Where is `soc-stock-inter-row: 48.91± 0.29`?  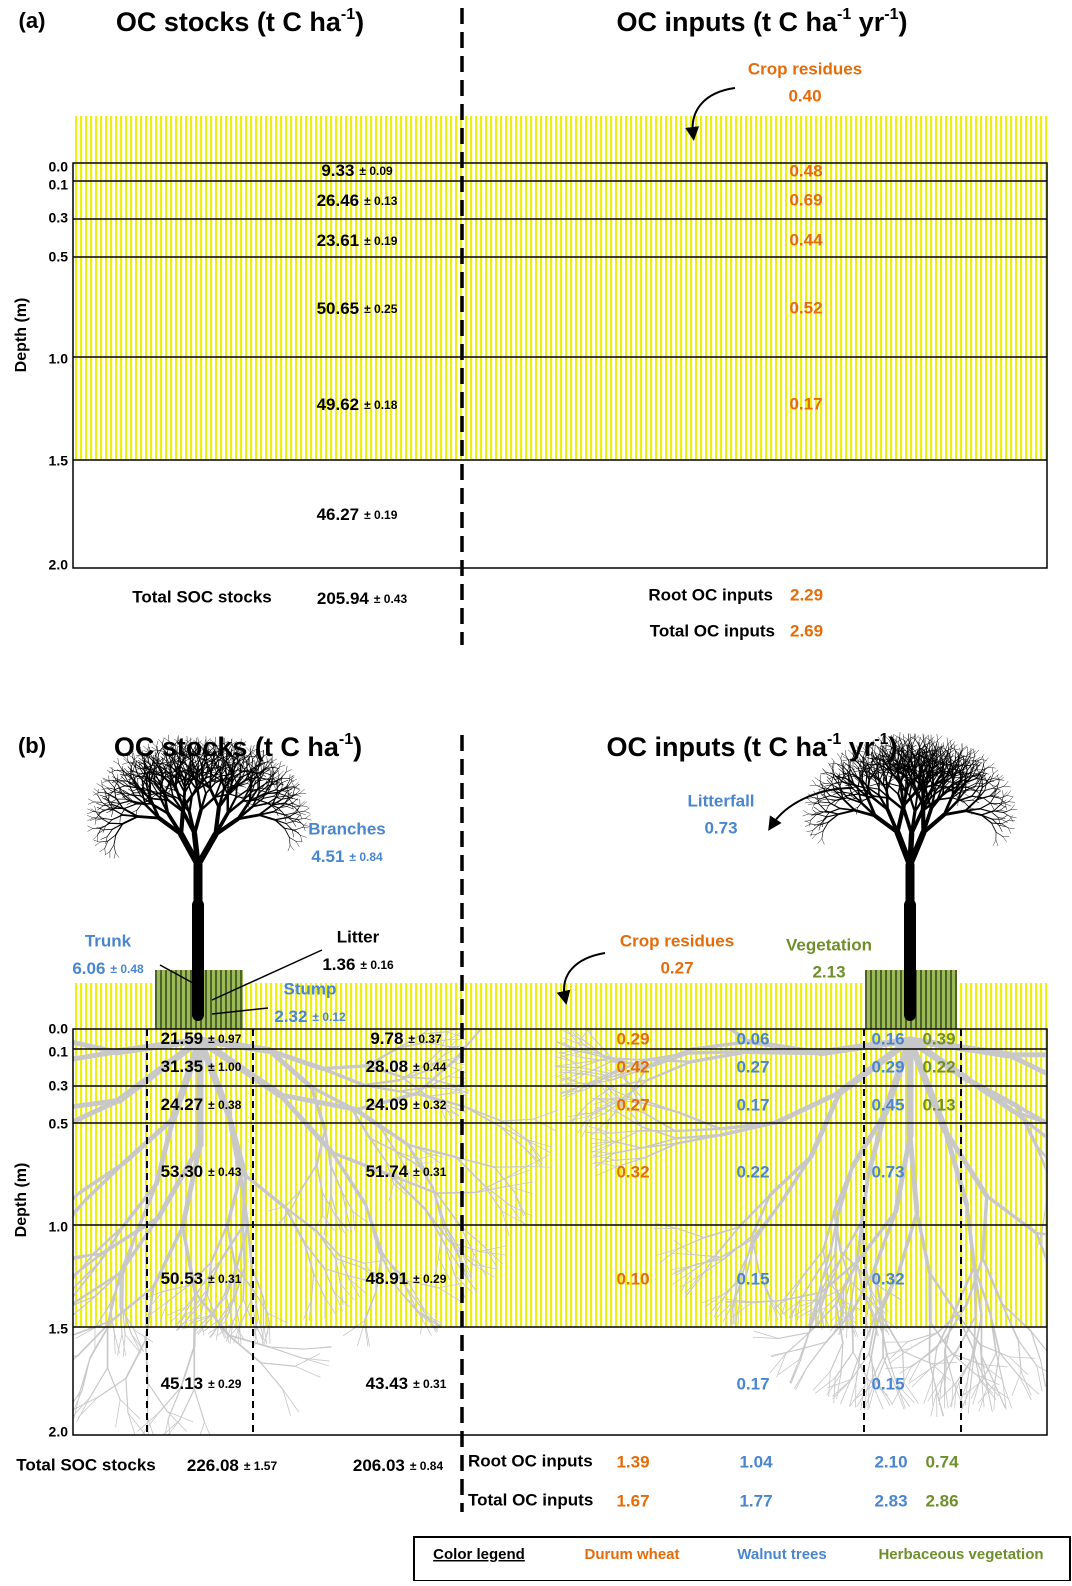
soc-stock-inter-row: 48.91± 0.29 is located at coordinates (406, 1278).